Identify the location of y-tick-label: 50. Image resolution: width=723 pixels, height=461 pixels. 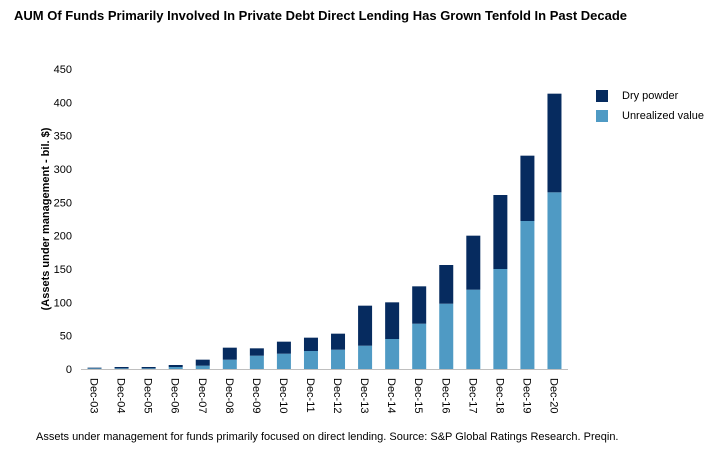
(66, 337).